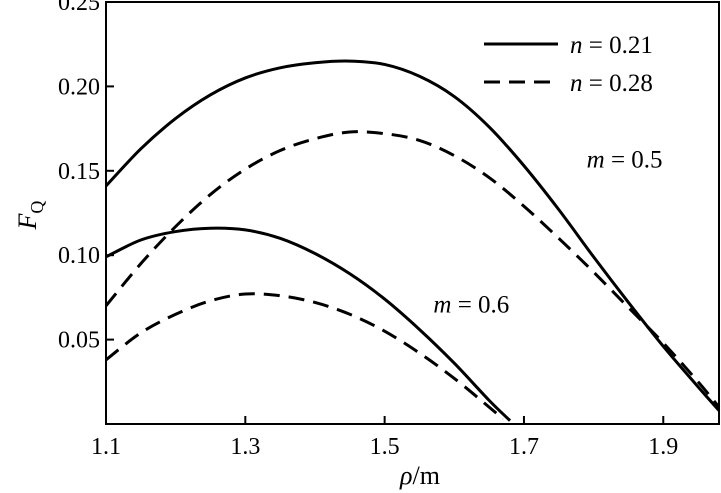  Describe the element at coordinates (611, 45) in the screenshot. I see `legend-label-1: n = 0.21` at that location.